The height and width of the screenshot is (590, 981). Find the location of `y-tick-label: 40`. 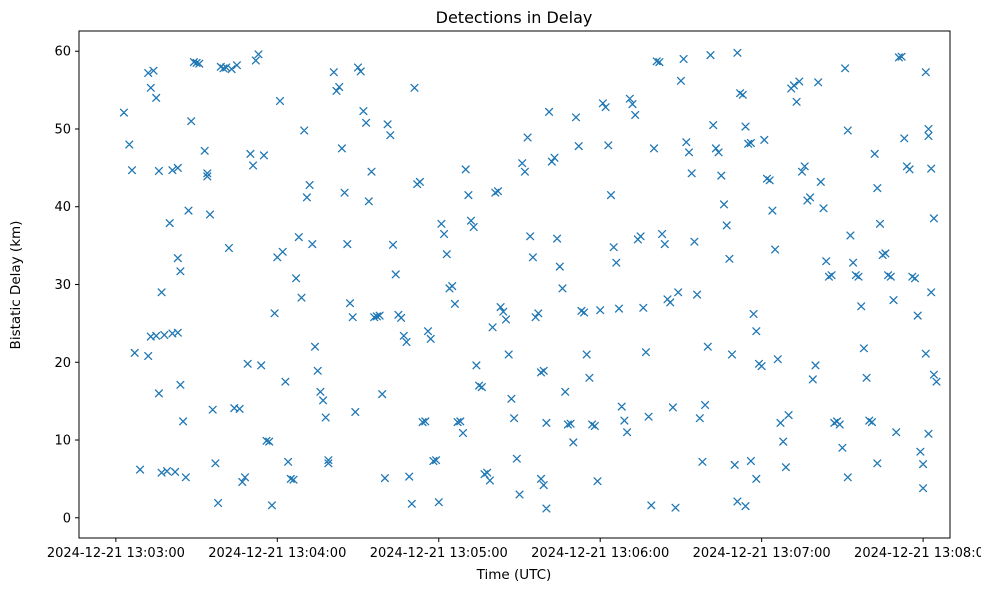

y-tick-label: 40 is located at coordinates (62, 207).